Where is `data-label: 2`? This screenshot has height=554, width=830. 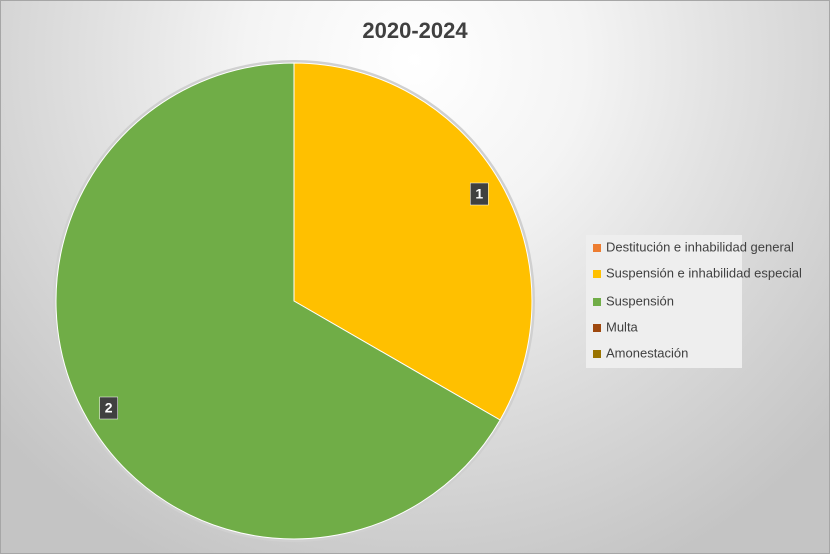
data-label: 2 is located at coordinates (109, 408).